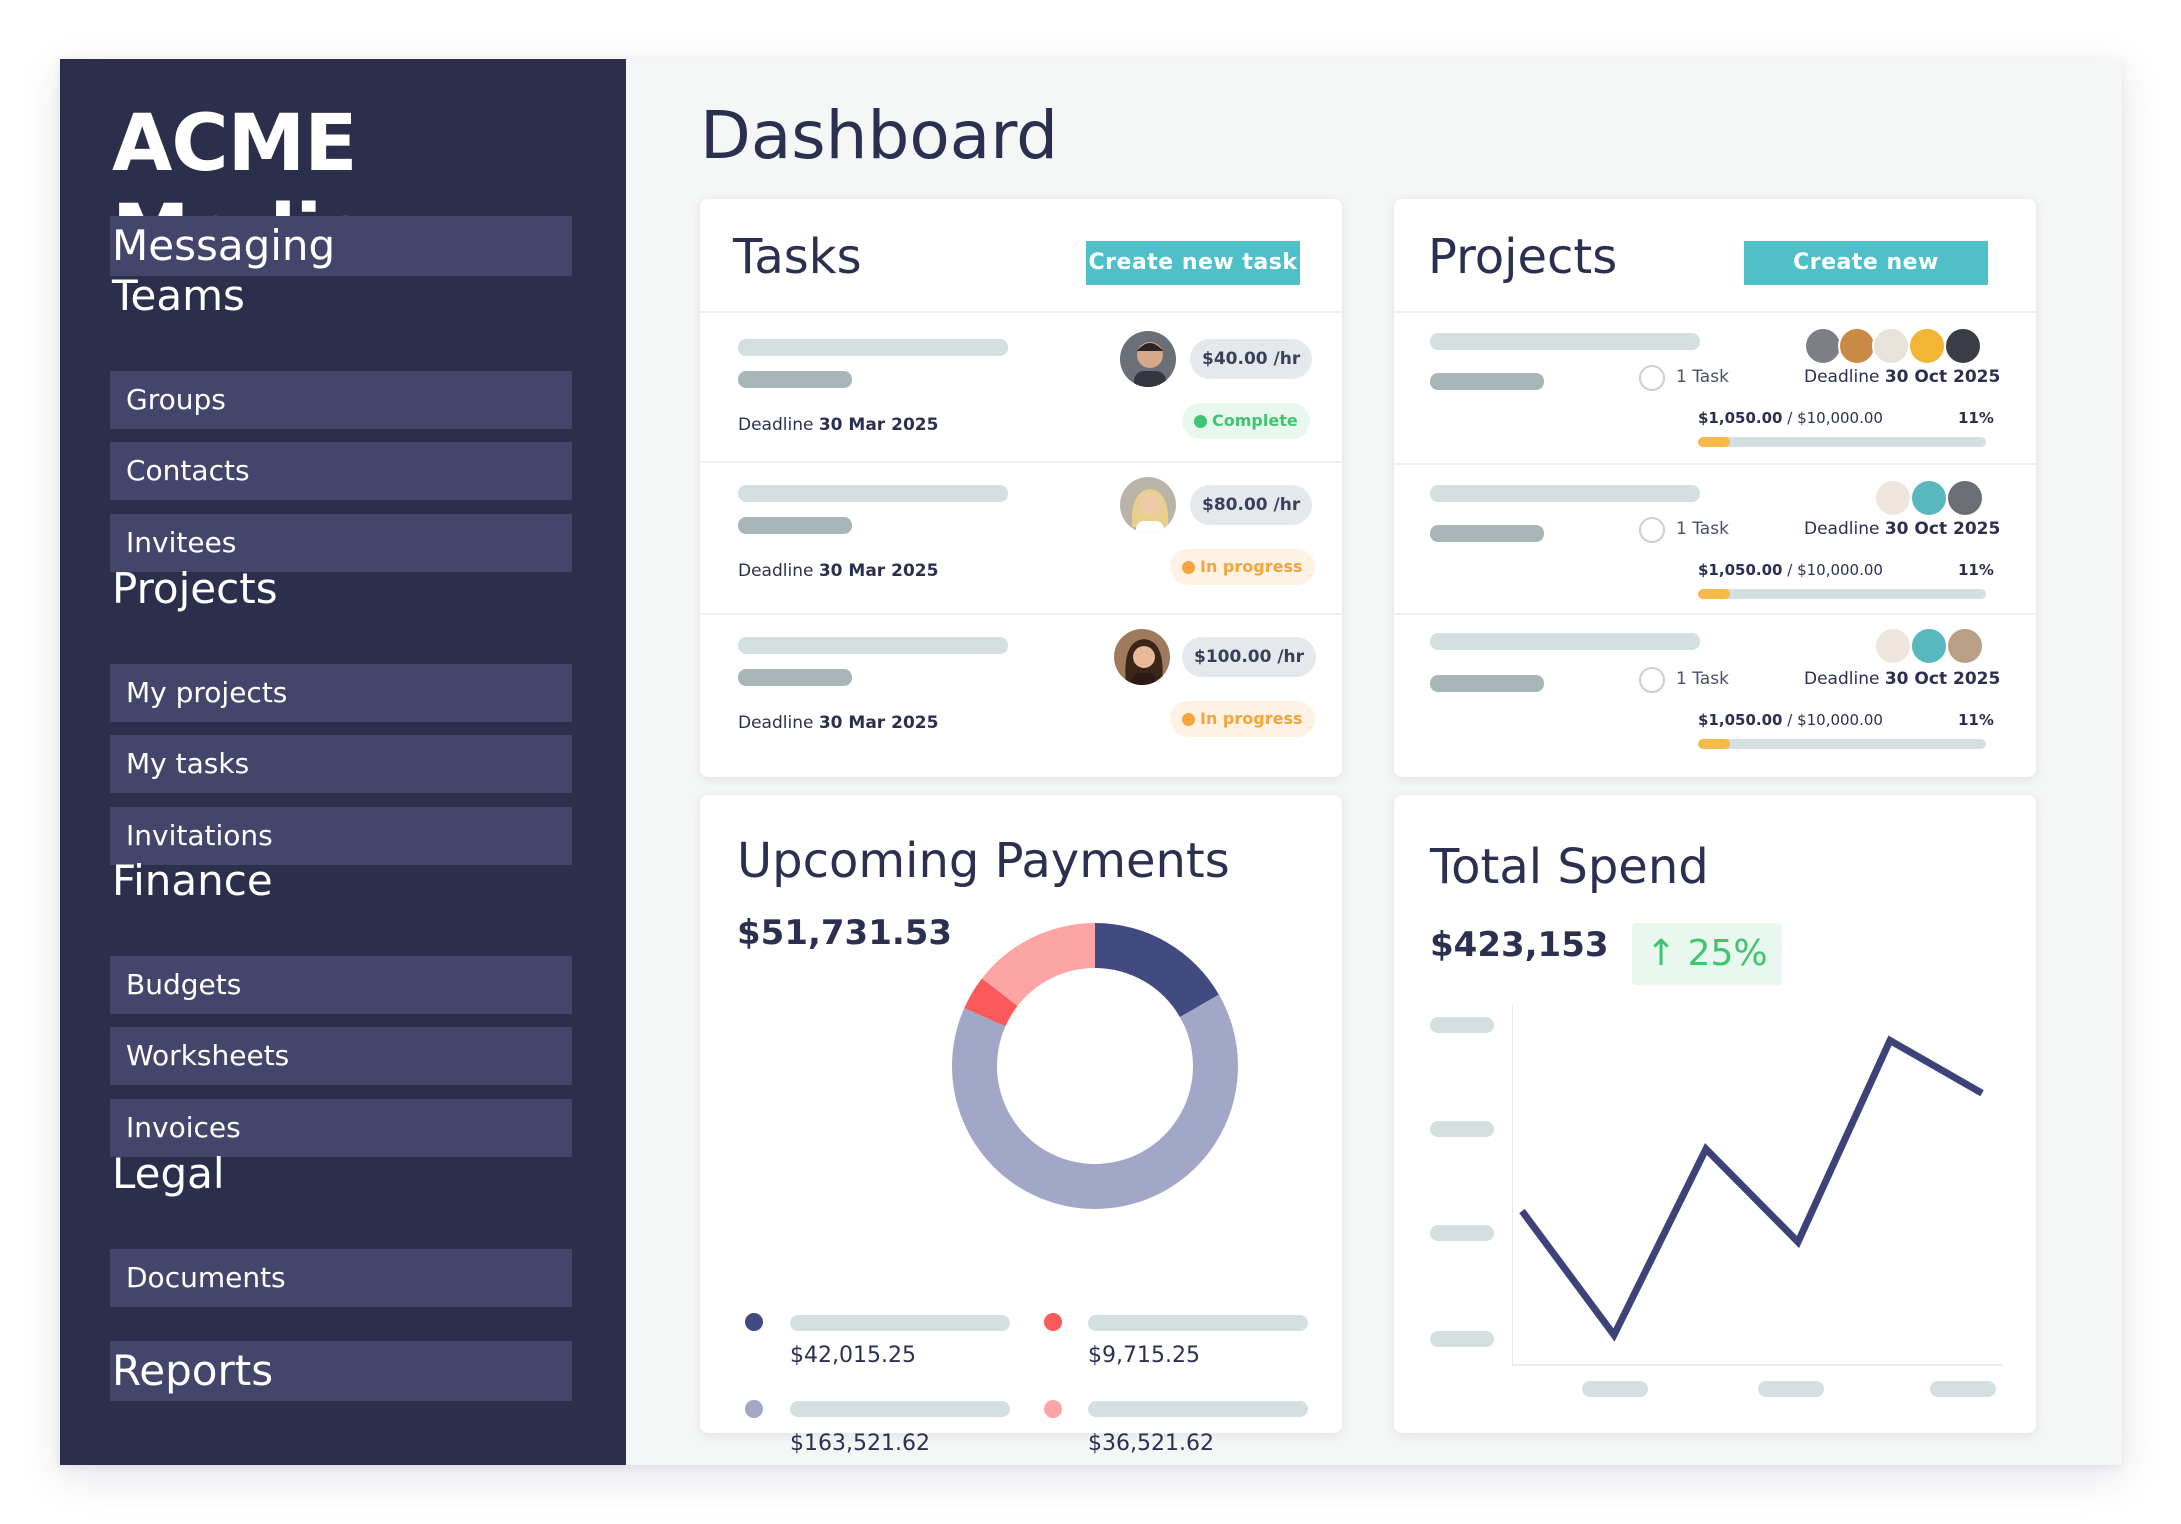 The width and height of the screenshot is (2181, 1524). Describe the element at coordinates (1519, 945) in the screenshot. I see `spend-total: $423,153` at that location.